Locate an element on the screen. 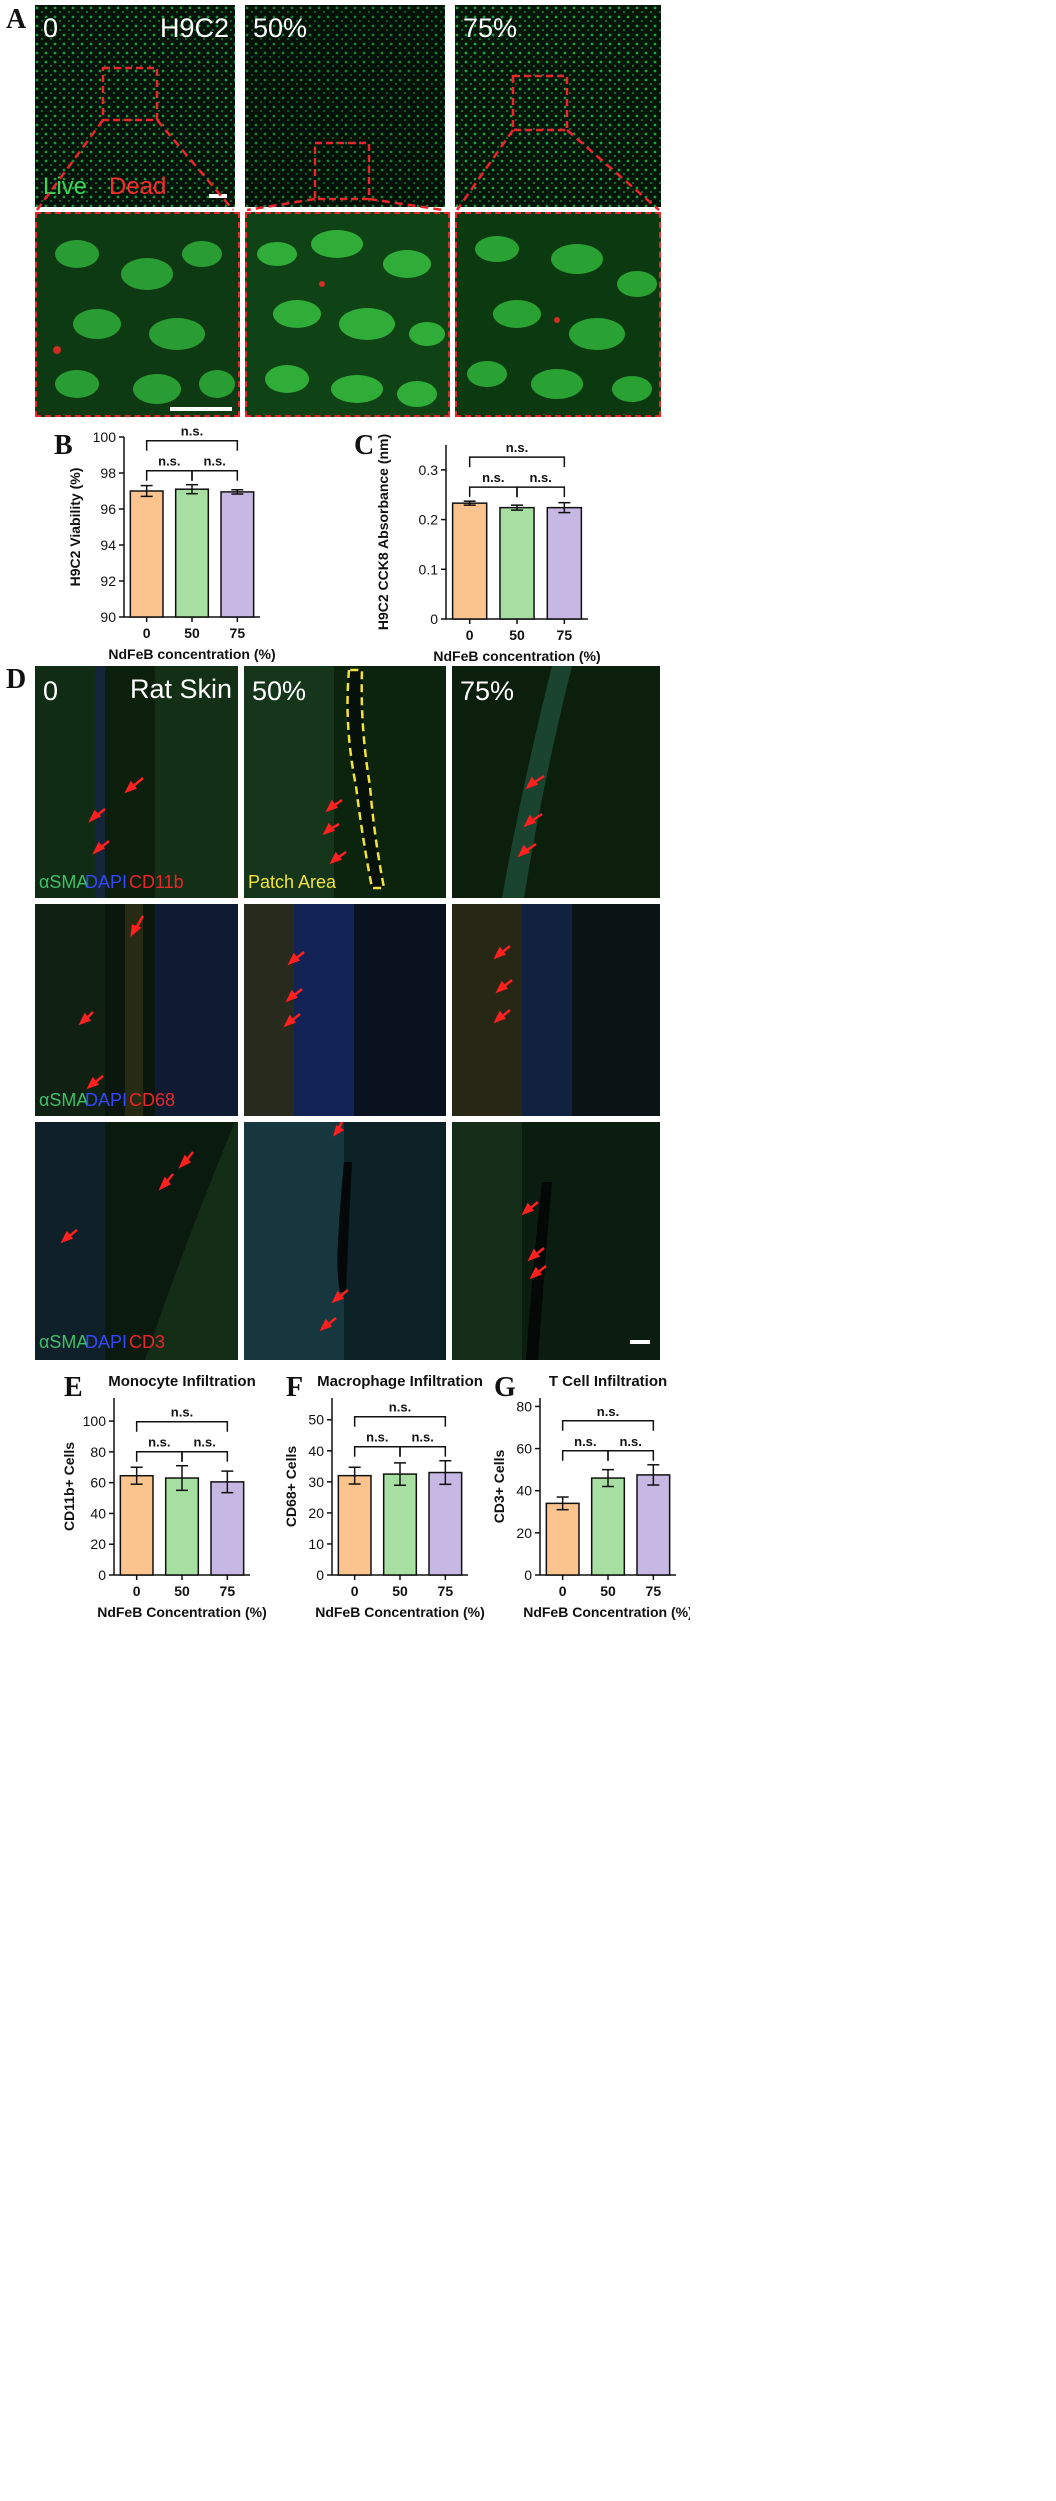 This screenshot has width=1056, height=2501. x-tick-label: 75 is located at coordinates (654, 1591).